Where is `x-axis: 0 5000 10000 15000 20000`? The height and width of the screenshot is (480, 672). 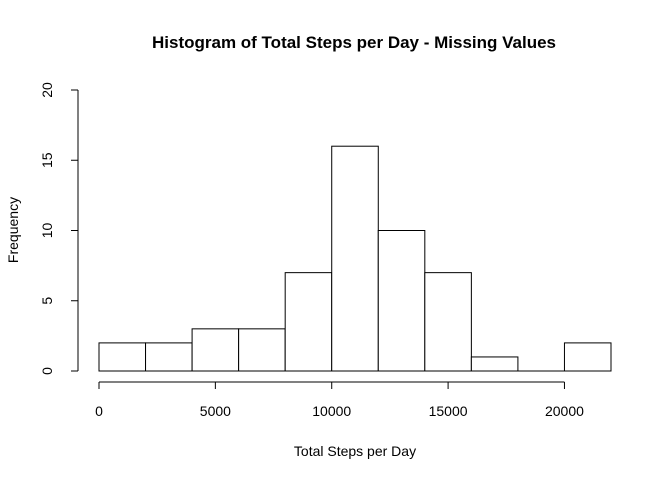
x-axis: 0 5000 10000 15000 20000 is located at coordinates (339, 400).